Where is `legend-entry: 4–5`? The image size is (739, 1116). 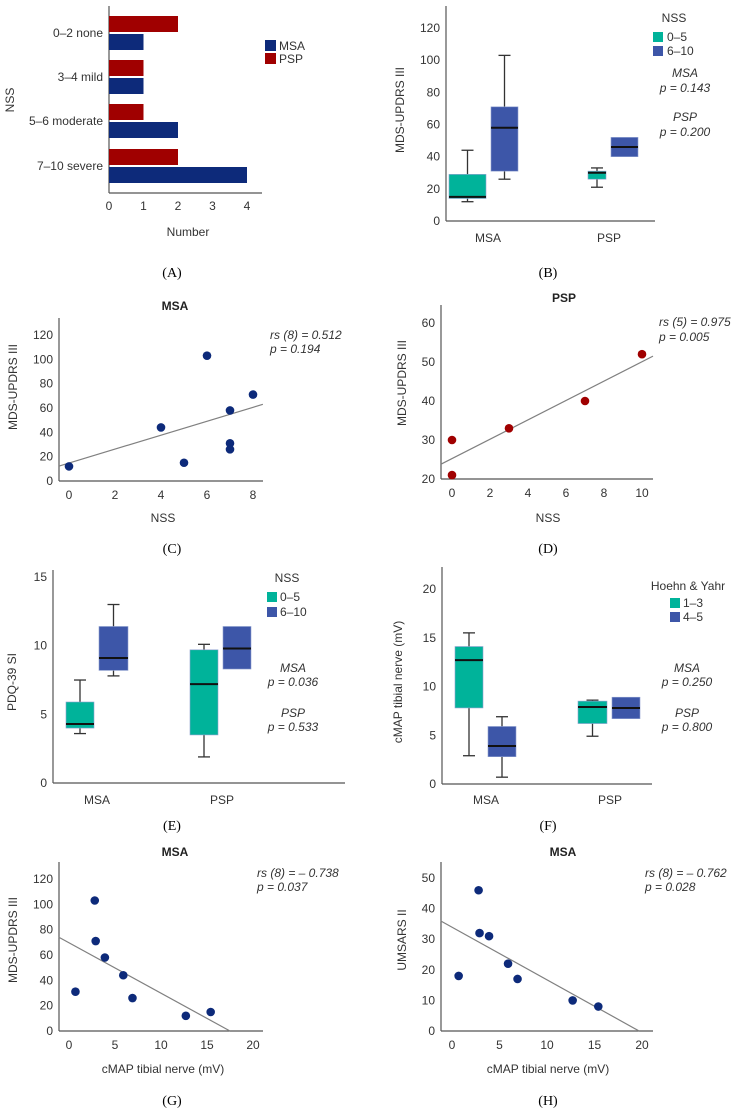 legend-entry: 4–5 is located at coordinates (693, 617).